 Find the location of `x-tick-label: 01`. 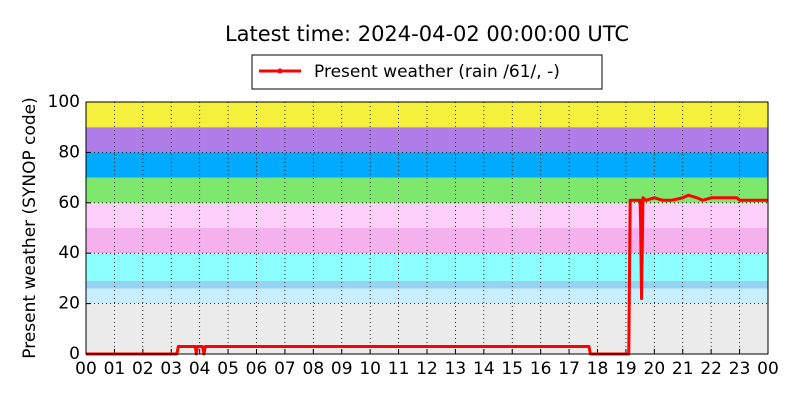

x-tick-label: 01 is located at coordinates (115, 369).